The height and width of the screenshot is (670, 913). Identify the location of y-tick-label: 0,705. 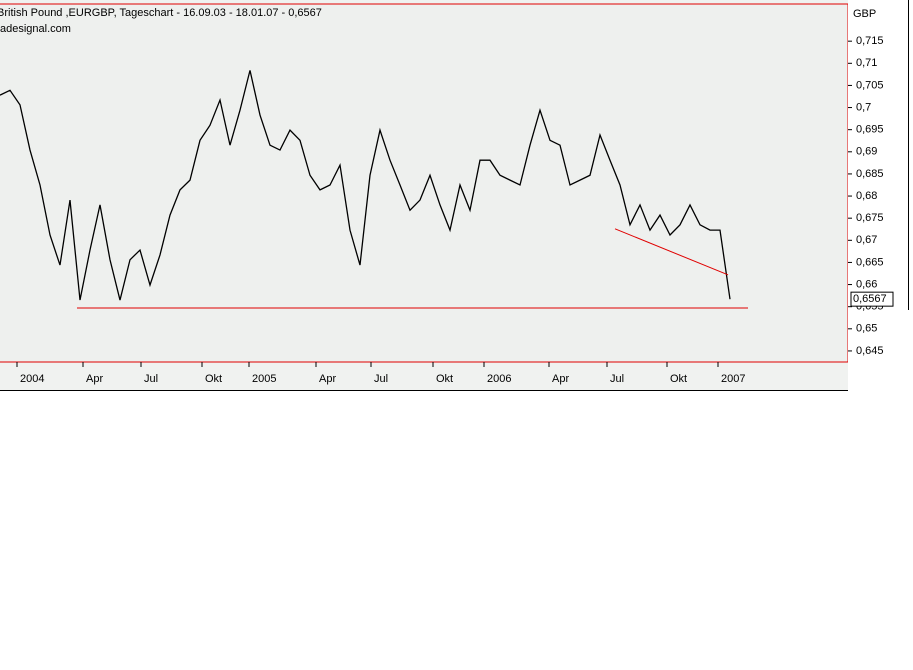
(870, 85).